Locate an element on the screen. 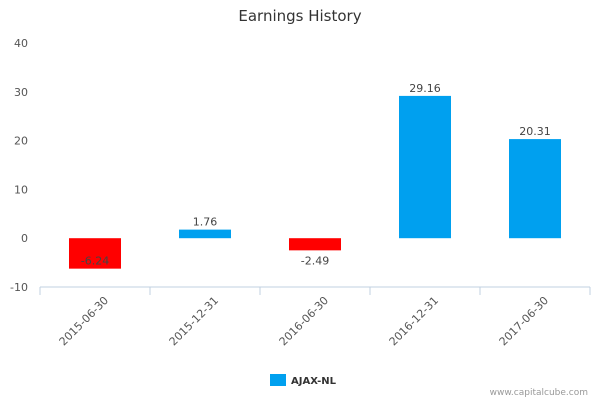 This screenshot has width=600, height=400. y-tick-label: 20 is located at coordinates (21, 141).